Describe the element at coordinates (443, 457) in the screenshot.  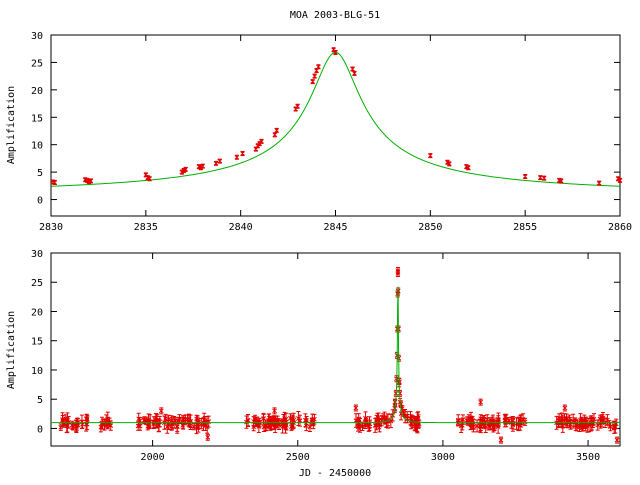
I see `x-tick-label: 3000` at that location.